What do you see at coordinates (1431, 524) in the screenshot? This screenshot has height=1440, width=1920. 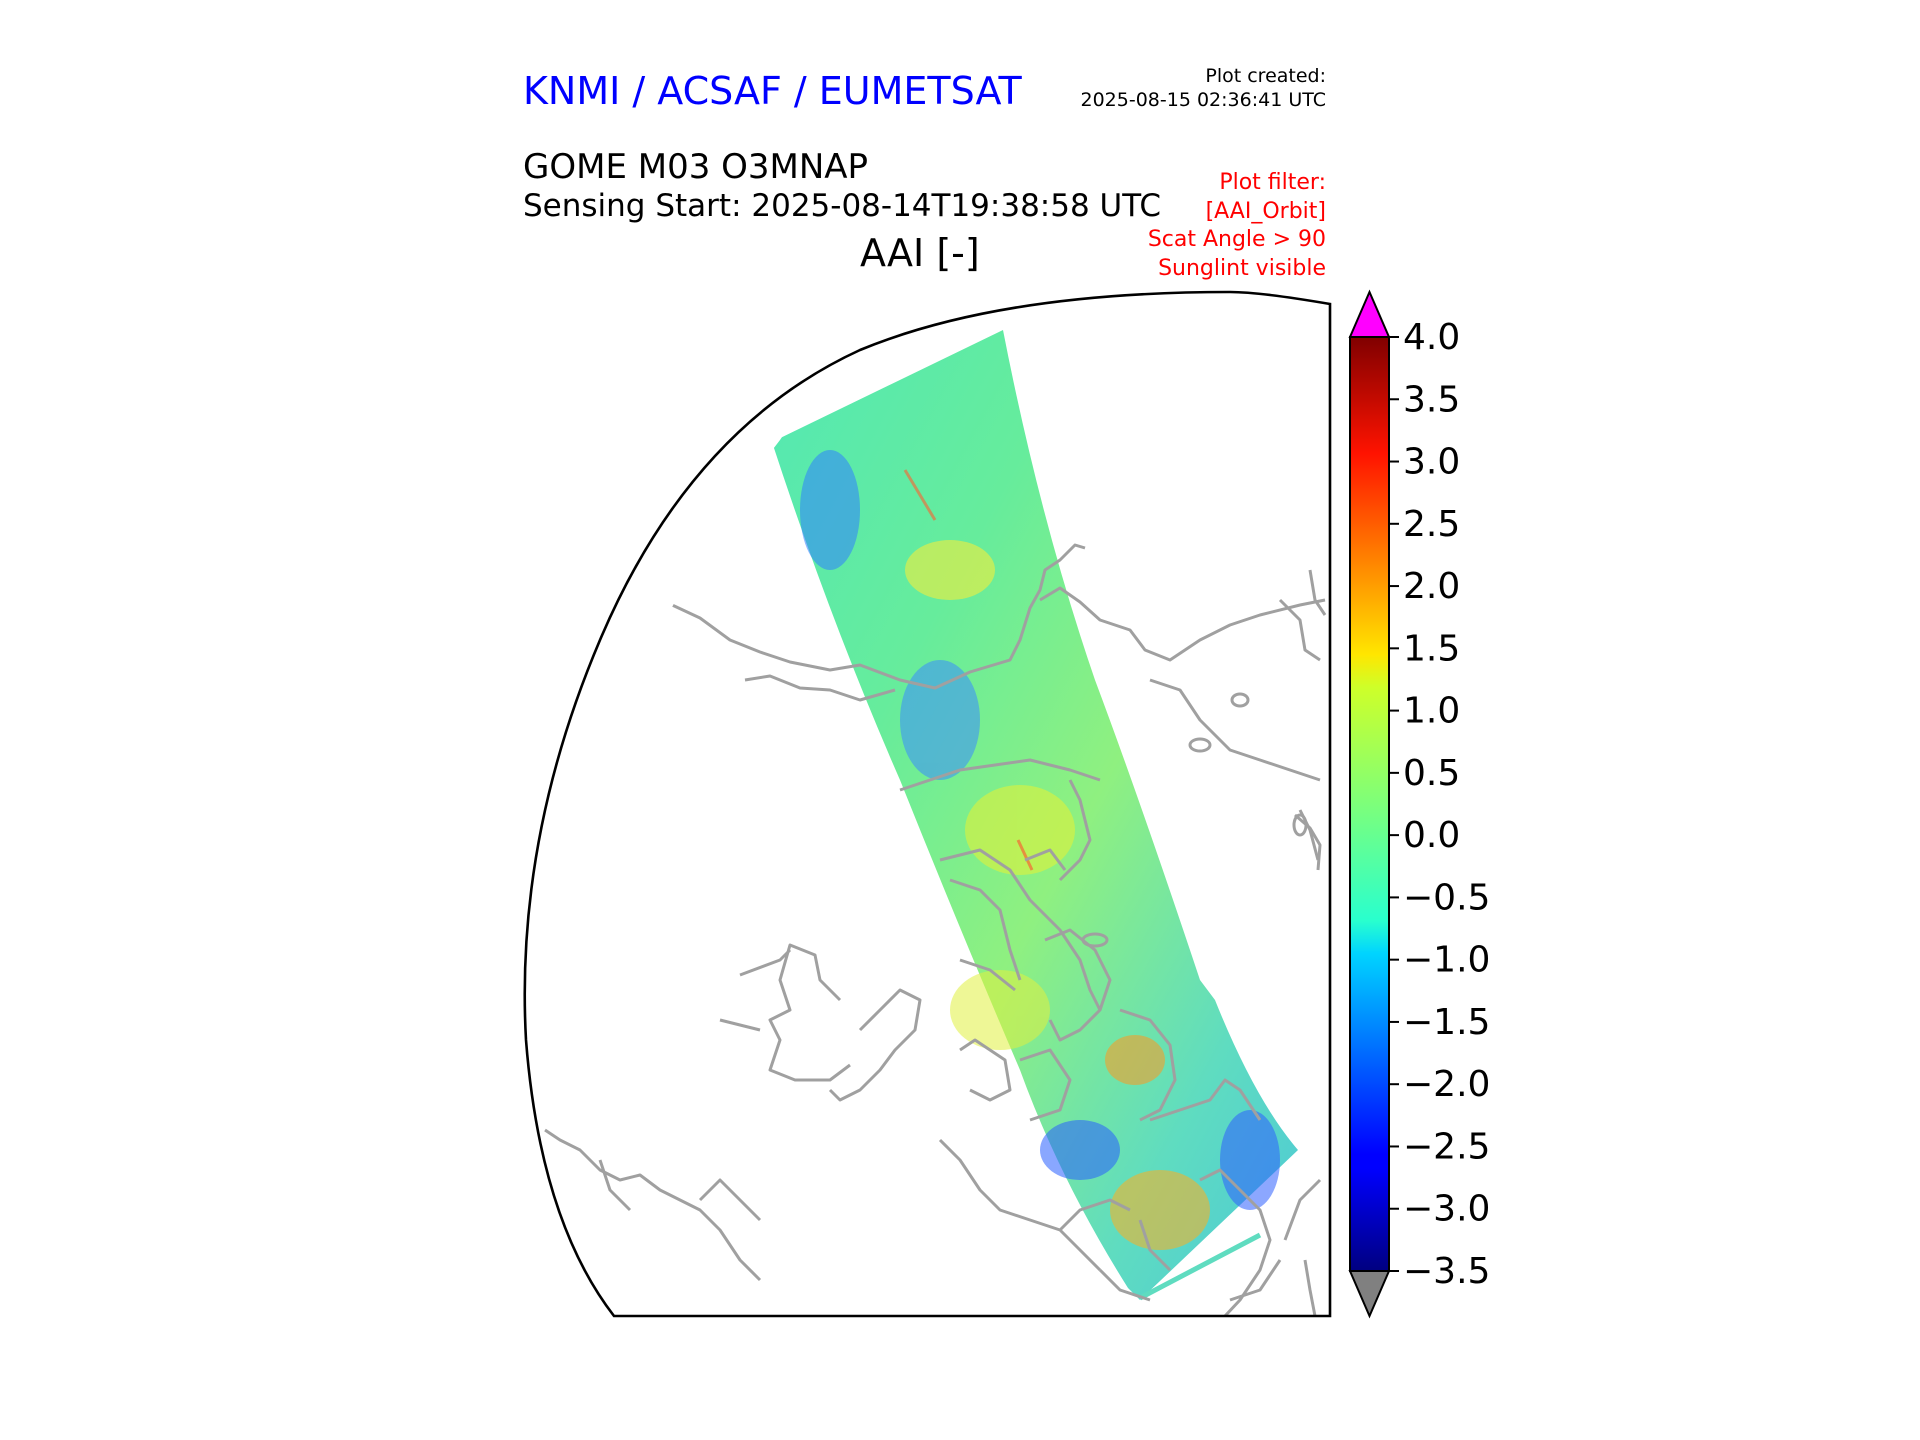 I see `colorbar-tick-label: 2.5` at bounding box center [1431, 524].